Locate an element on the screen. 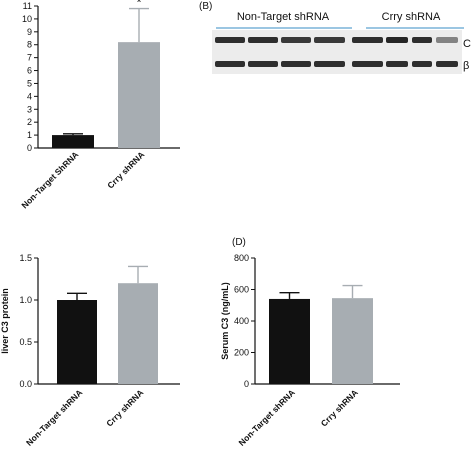  blot-row-label: C is located at coordinates (467, 44).